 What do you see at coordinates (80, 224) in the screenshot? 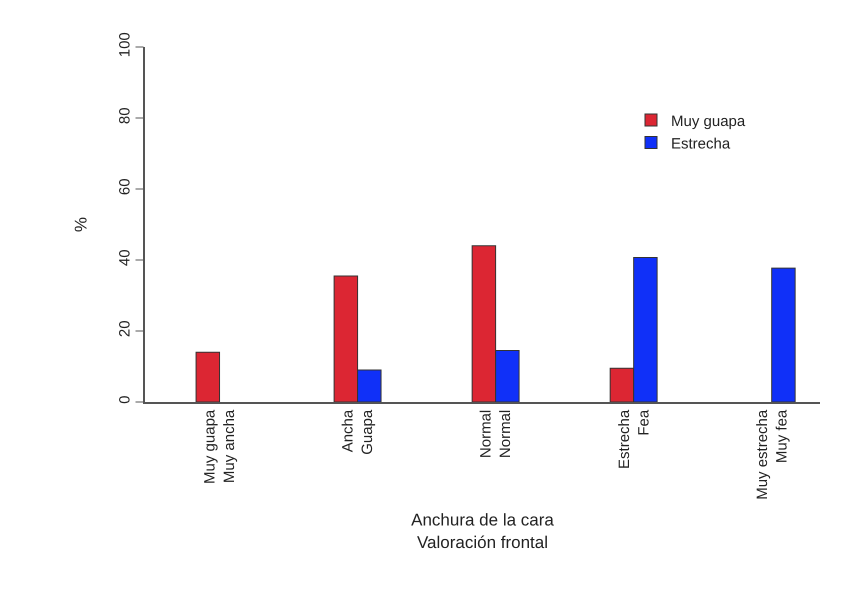
I see `y-axis-title: %` at bounding box center [80, 224].